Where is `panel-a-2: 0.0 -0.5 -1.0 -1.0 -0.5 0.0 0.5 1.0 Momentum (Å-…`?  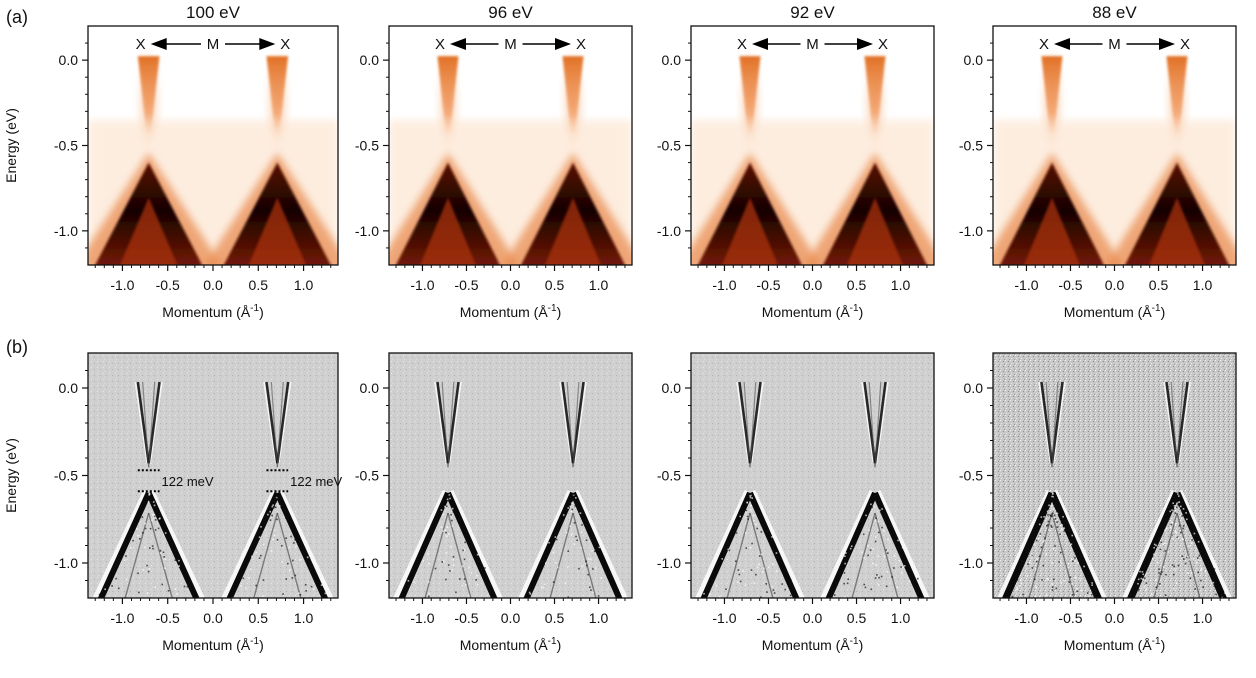 panel-a-2: 0.0 -0.5 -1.0 -1.0 -0.5 0.0 0.5 1.0 Momentum (Å-… is located at coordinates (494, 161).